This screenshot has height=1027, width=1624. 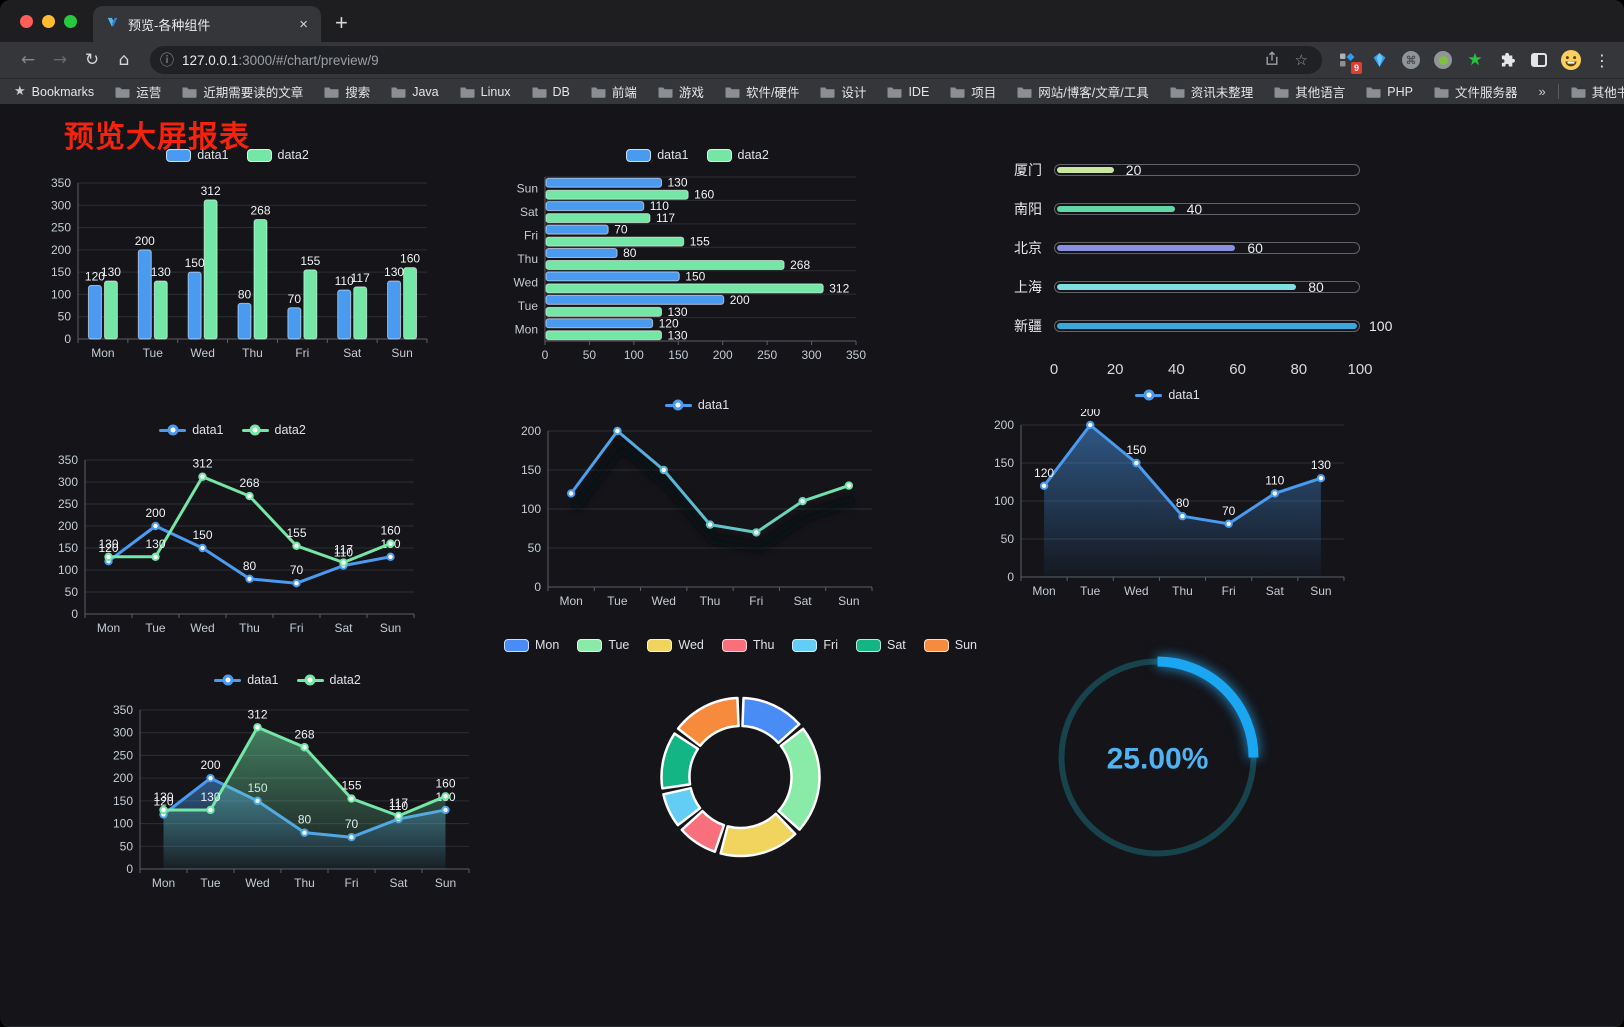 What do you see at coordinates (614, 91) in the screenshot?
I see `bookmark-item: 前端` at bounding box center [614, 91].